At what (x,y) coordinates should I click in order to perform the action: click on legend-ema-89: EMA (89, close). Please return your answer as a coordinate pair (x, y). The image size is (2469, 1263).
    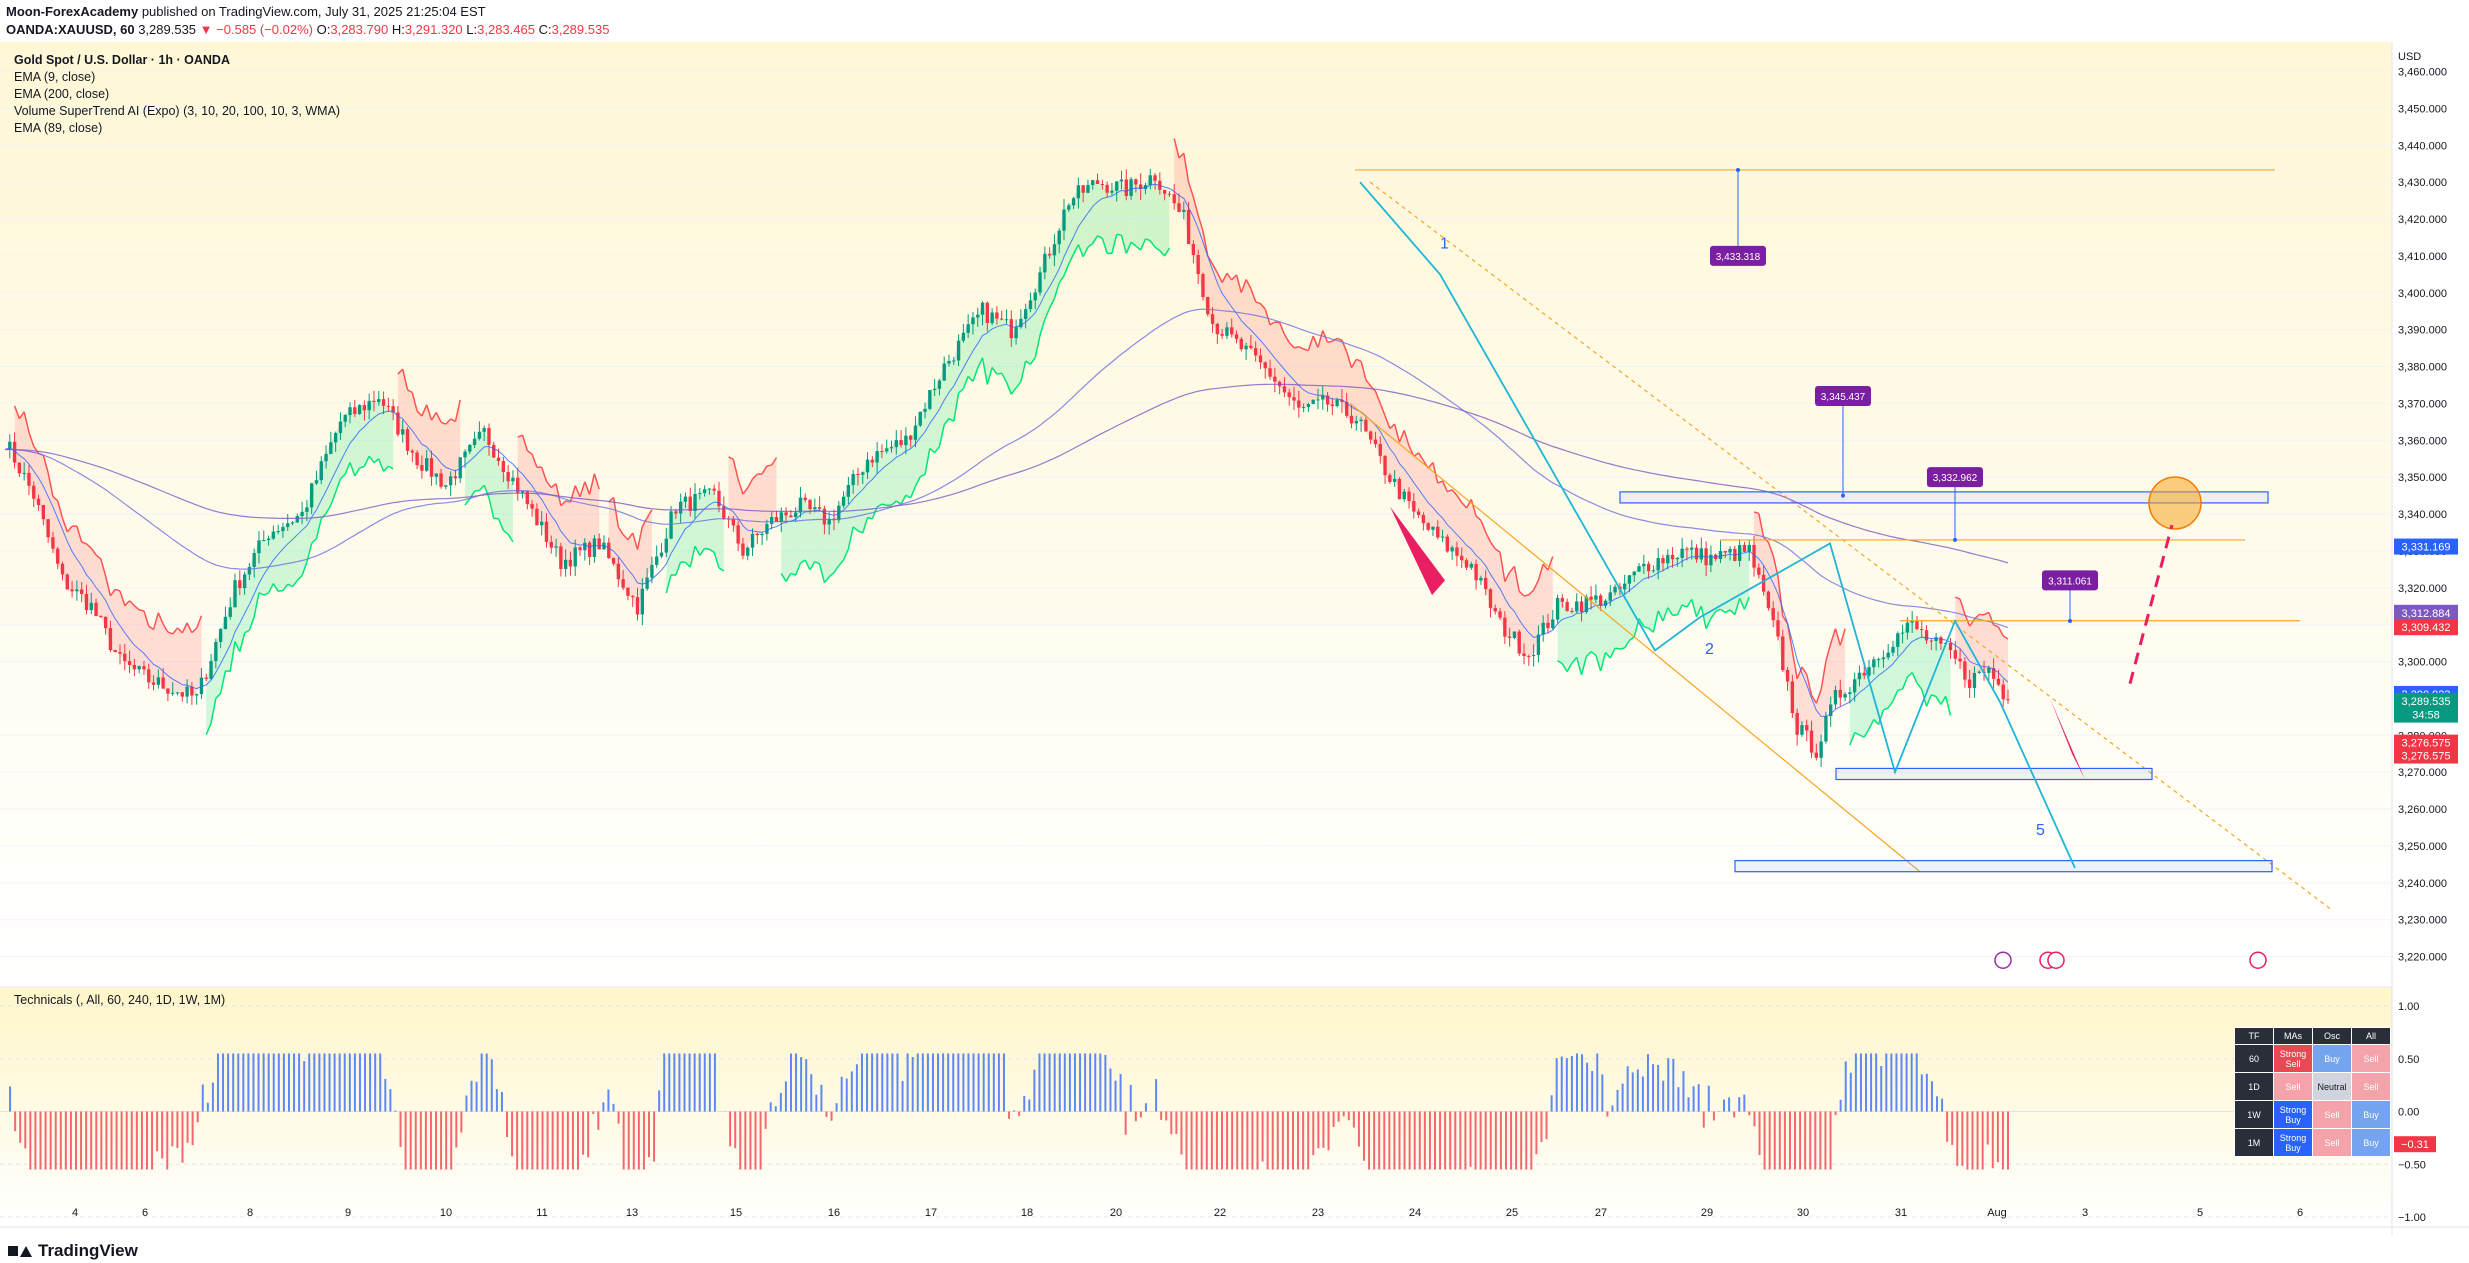
    Looking at the image, I should click on (58, 128).